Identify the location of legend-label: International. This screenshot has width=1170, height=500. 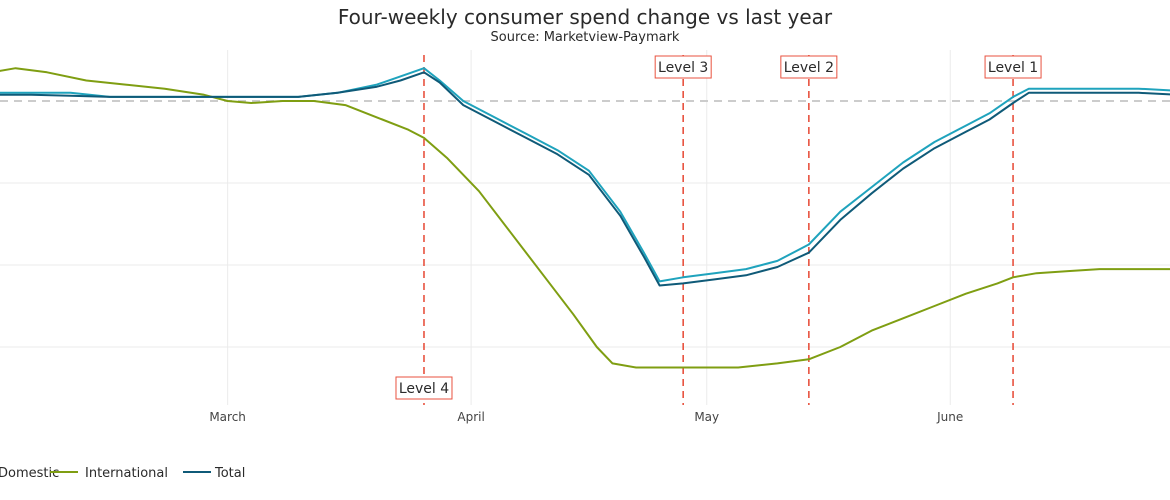
(126, 473).